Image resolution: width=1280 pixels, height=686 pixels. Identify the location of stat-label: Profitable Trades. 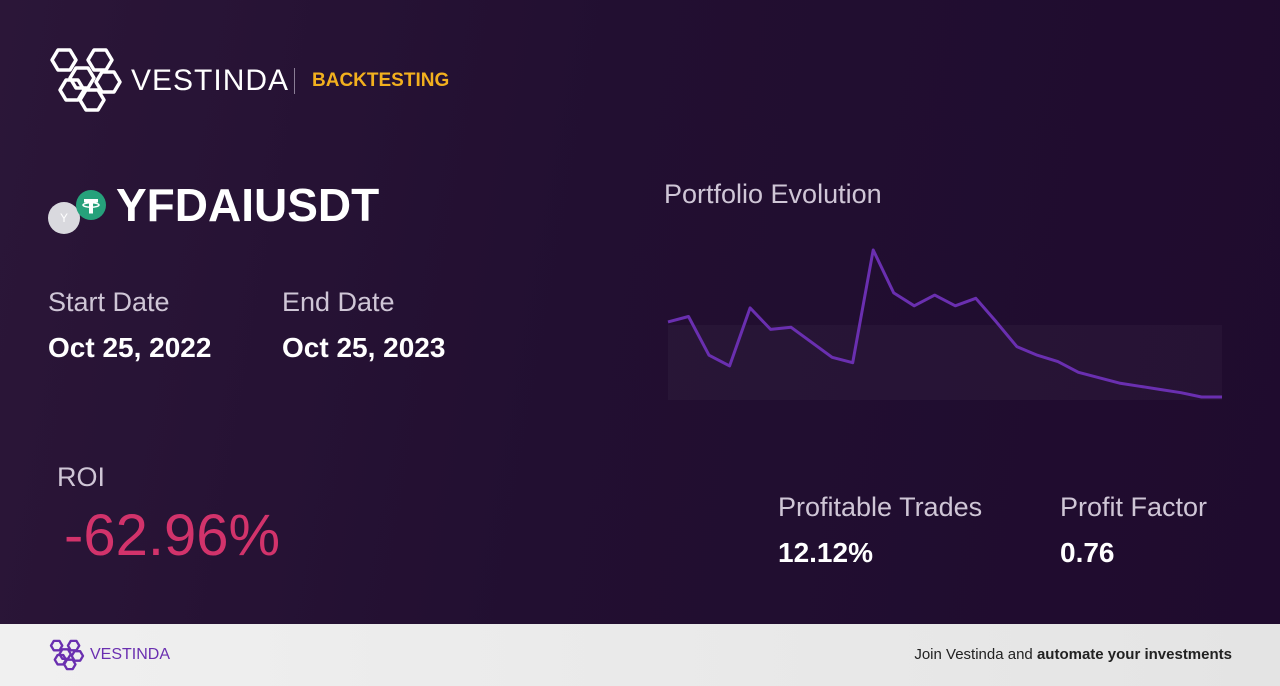
(880, 507).